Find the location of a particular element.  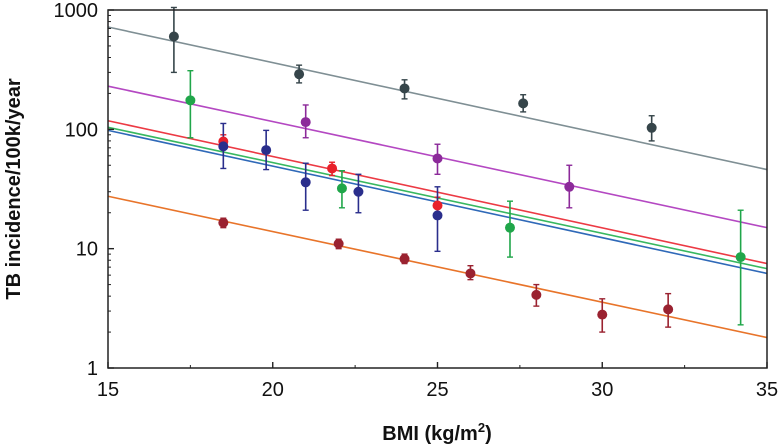

y-tick-label: 1000 is located at coordinates (76, 11).